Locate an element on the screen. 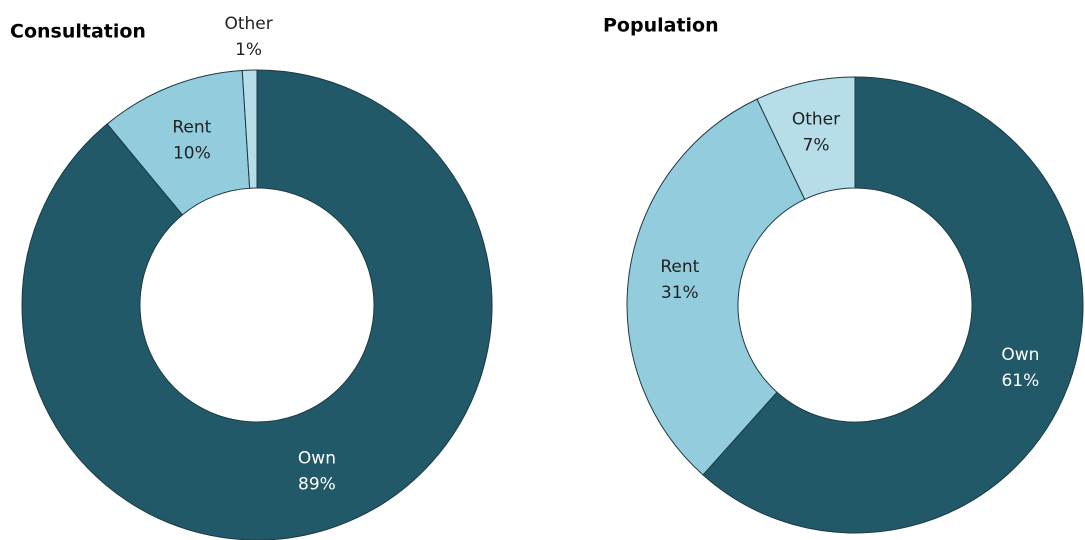  value-label: 7% is located at coordinates (816, 145).